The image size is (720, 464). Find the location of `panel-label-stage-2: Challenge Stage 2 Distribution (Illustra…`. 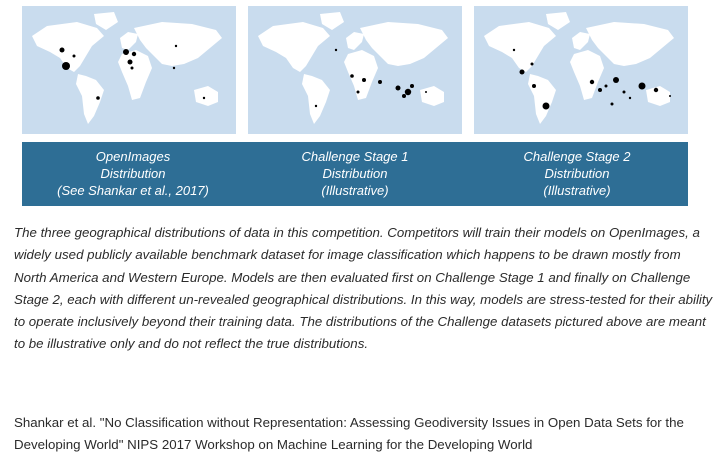

panel-label-stage-2: Challenge Stage 2 Distribution (Illustra… is located at coordinates (577, 173).